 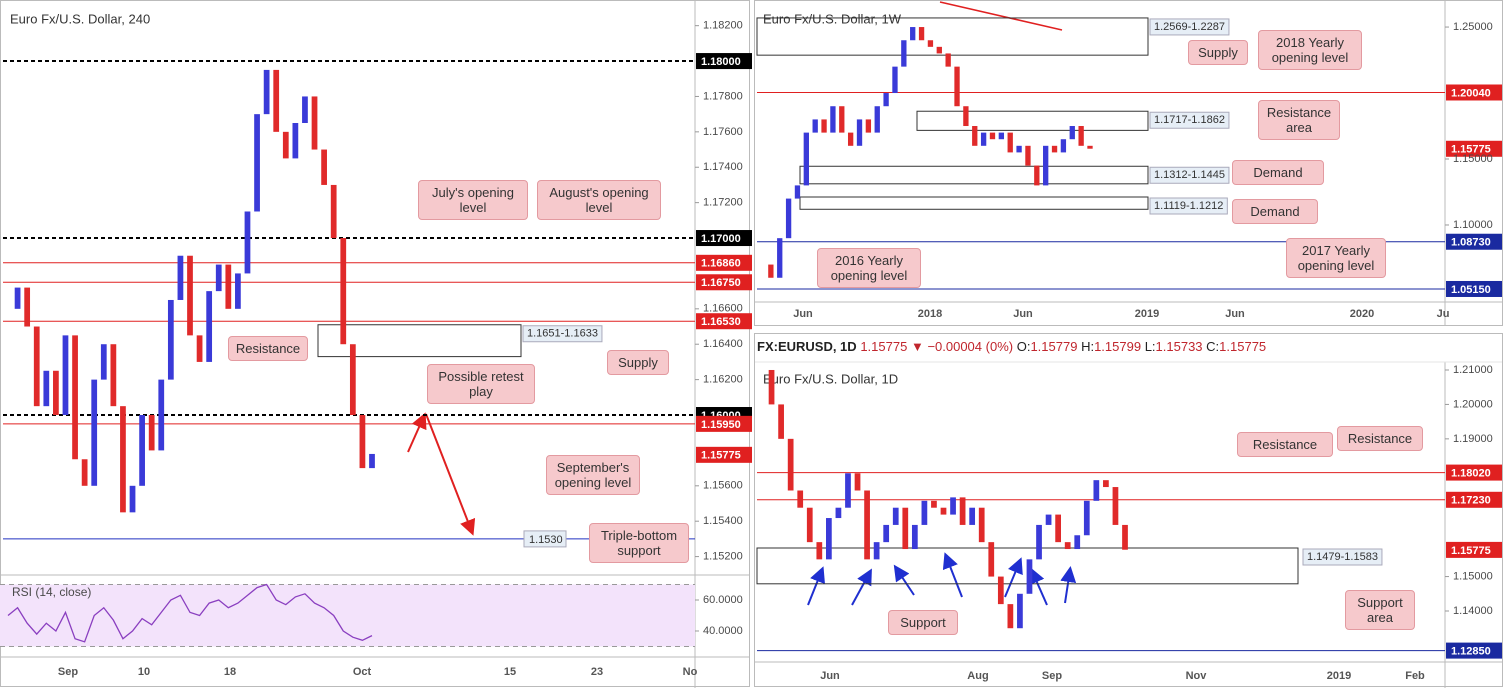 I want to click on trend-line, so click(x=1001, y=16).